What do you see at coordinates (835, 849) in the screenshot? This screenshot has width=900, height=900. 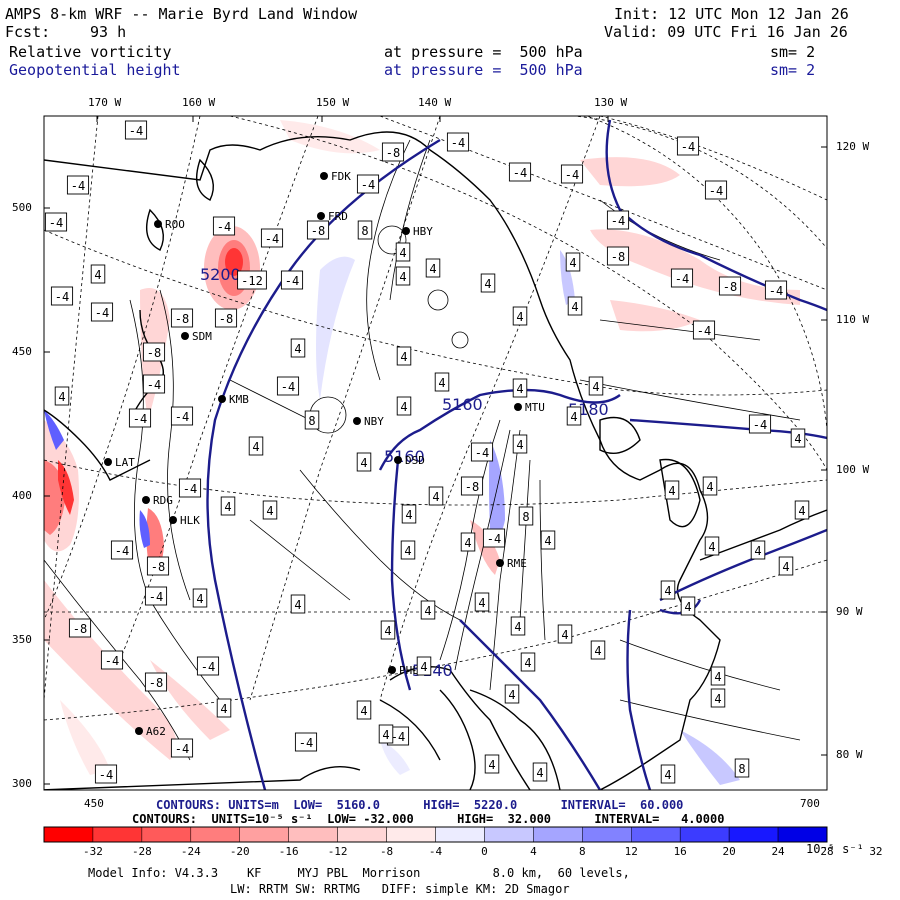 I see `colorbar-units: 10⁻⁵ s⁻¹` at bounding box center [835, 849].